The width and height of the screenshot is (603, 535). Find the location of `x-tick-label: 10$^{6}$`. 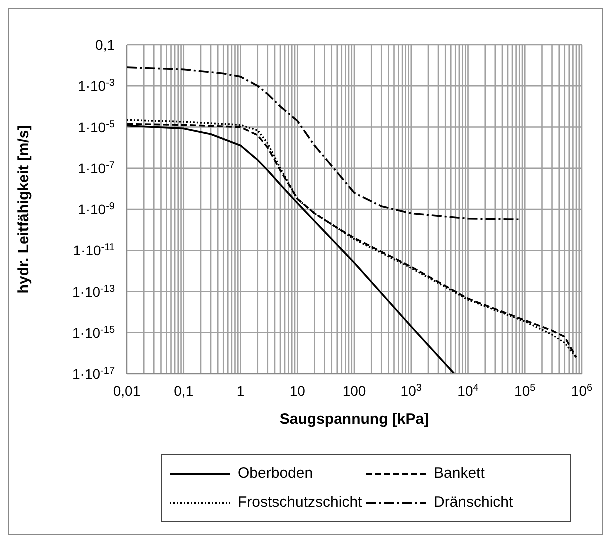

x-tick-label: 10$^{6}$ is located at coordinates (582, 390).